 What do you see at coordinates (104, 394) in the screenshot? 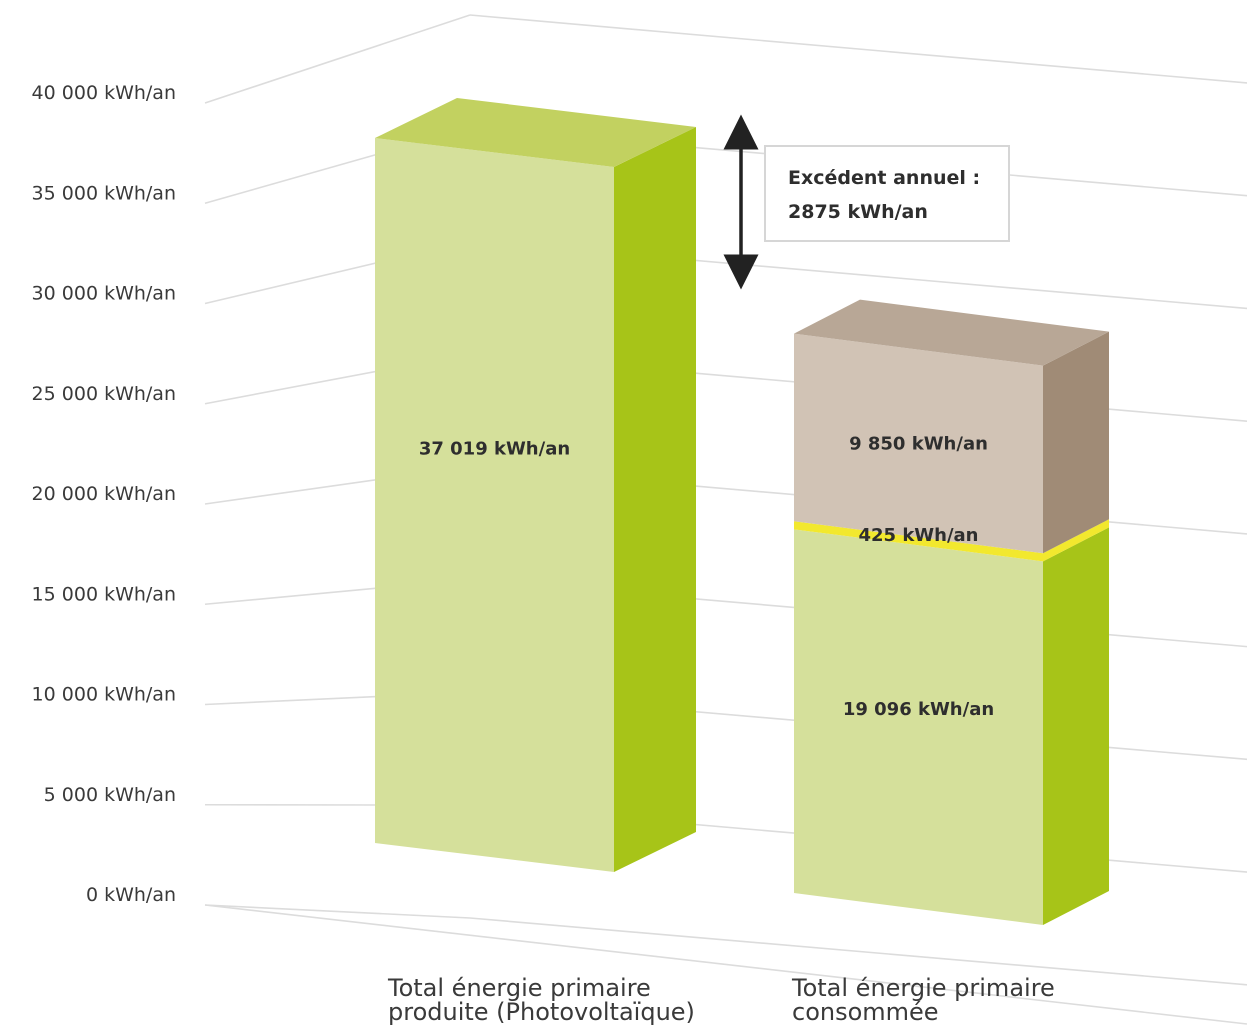
I see `y-tick-label: 25 000 kWh/an` at bounding box center [104, 394].